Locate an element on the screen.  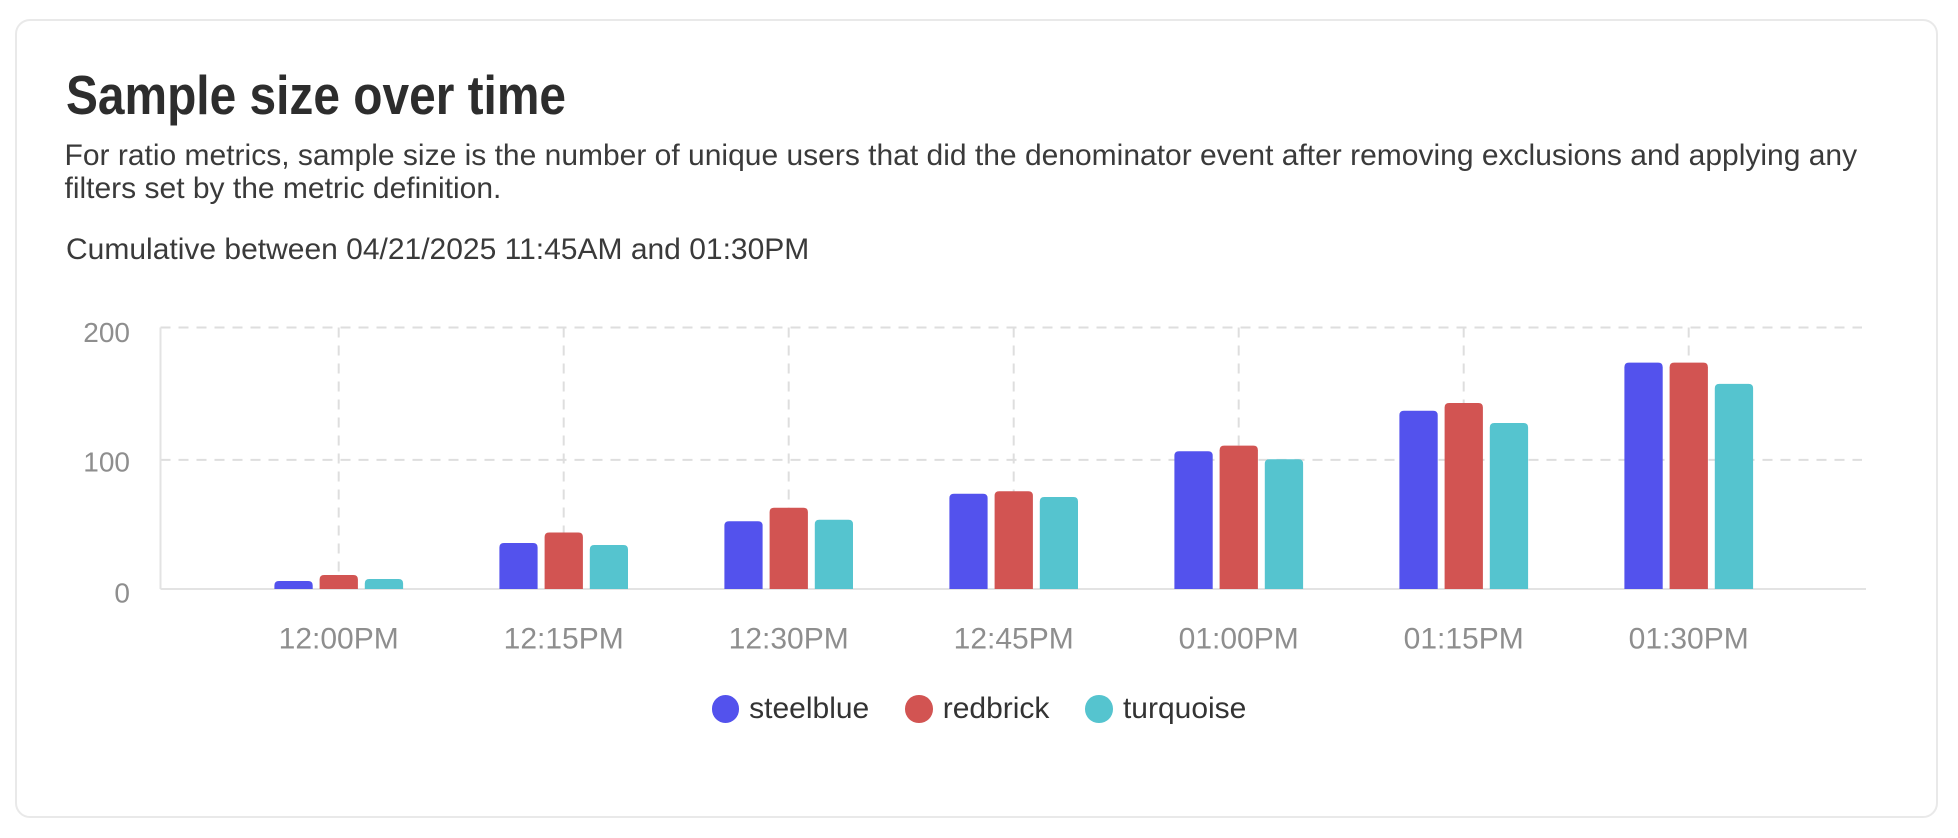
svg-text: 12:00PM is located at coordinates (339, 639).